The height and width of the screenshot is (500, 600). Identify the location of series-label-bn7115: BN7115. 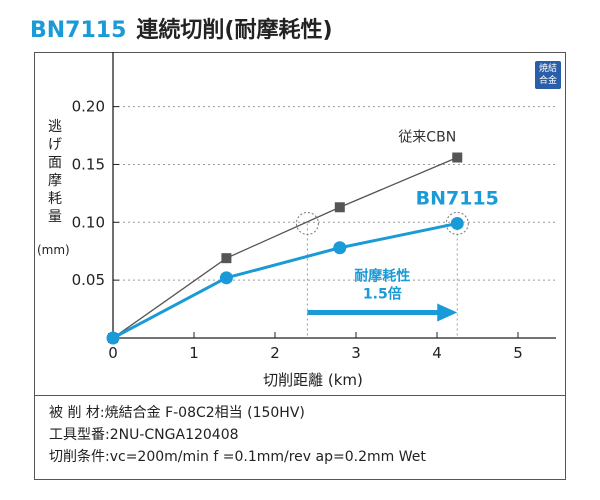
(457, 198).